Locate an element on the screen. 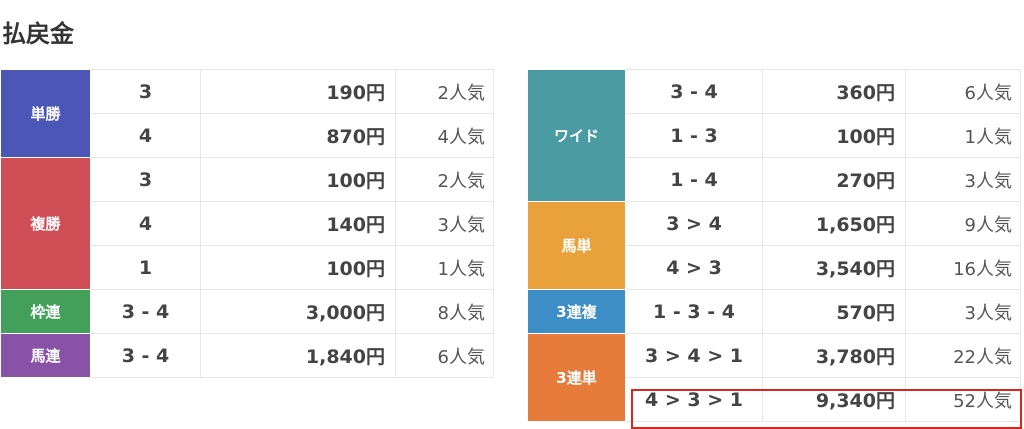  payout-amount: 3,540円 is located at coordinates (834, 267).